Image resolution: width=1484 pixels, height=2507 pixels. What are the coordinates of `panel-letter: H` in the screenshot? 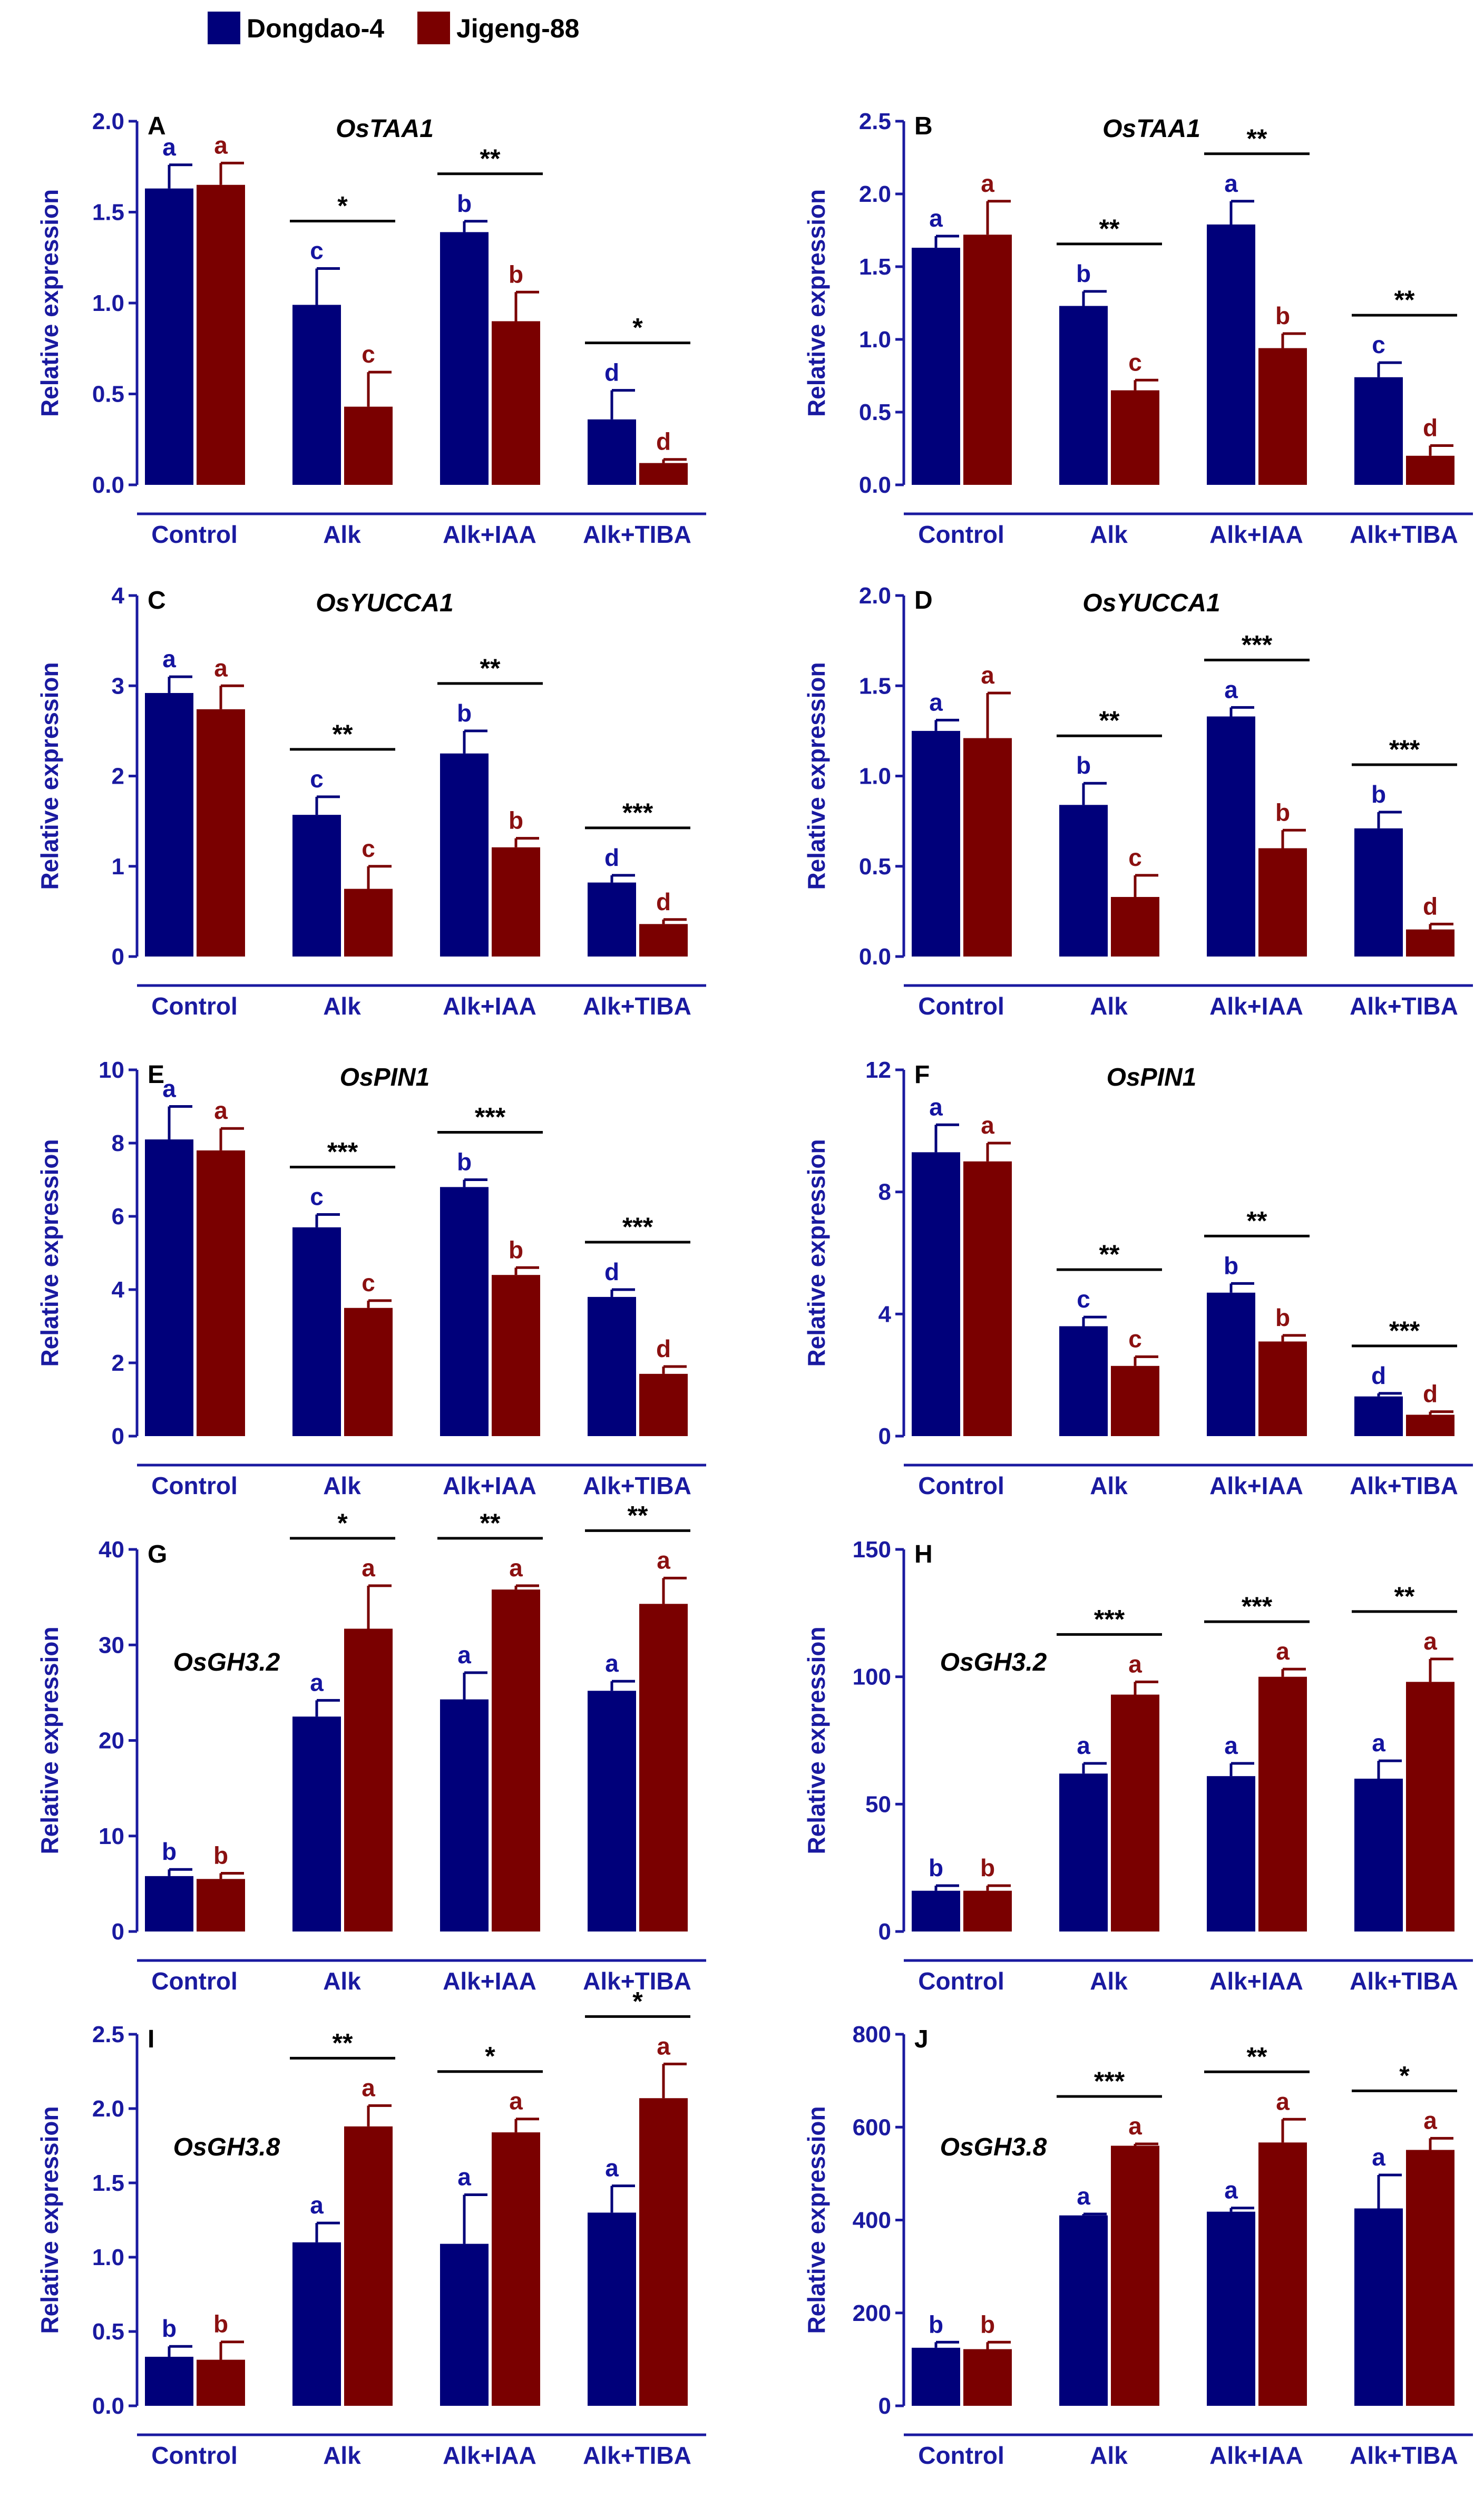 It's located at (923, 1554).